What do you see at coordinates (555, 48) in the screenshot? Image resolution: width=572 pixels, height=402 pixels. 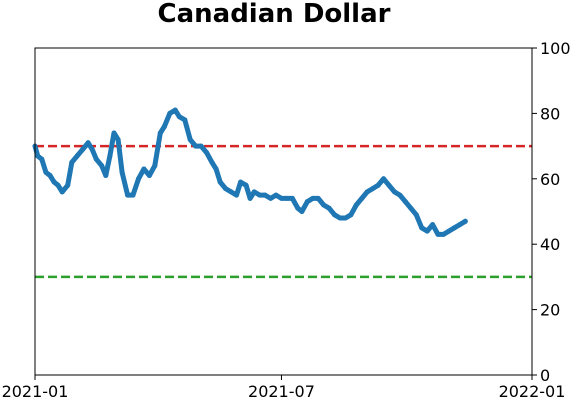 I see `y-tick-label: 100` at bounding box center [555, 48].